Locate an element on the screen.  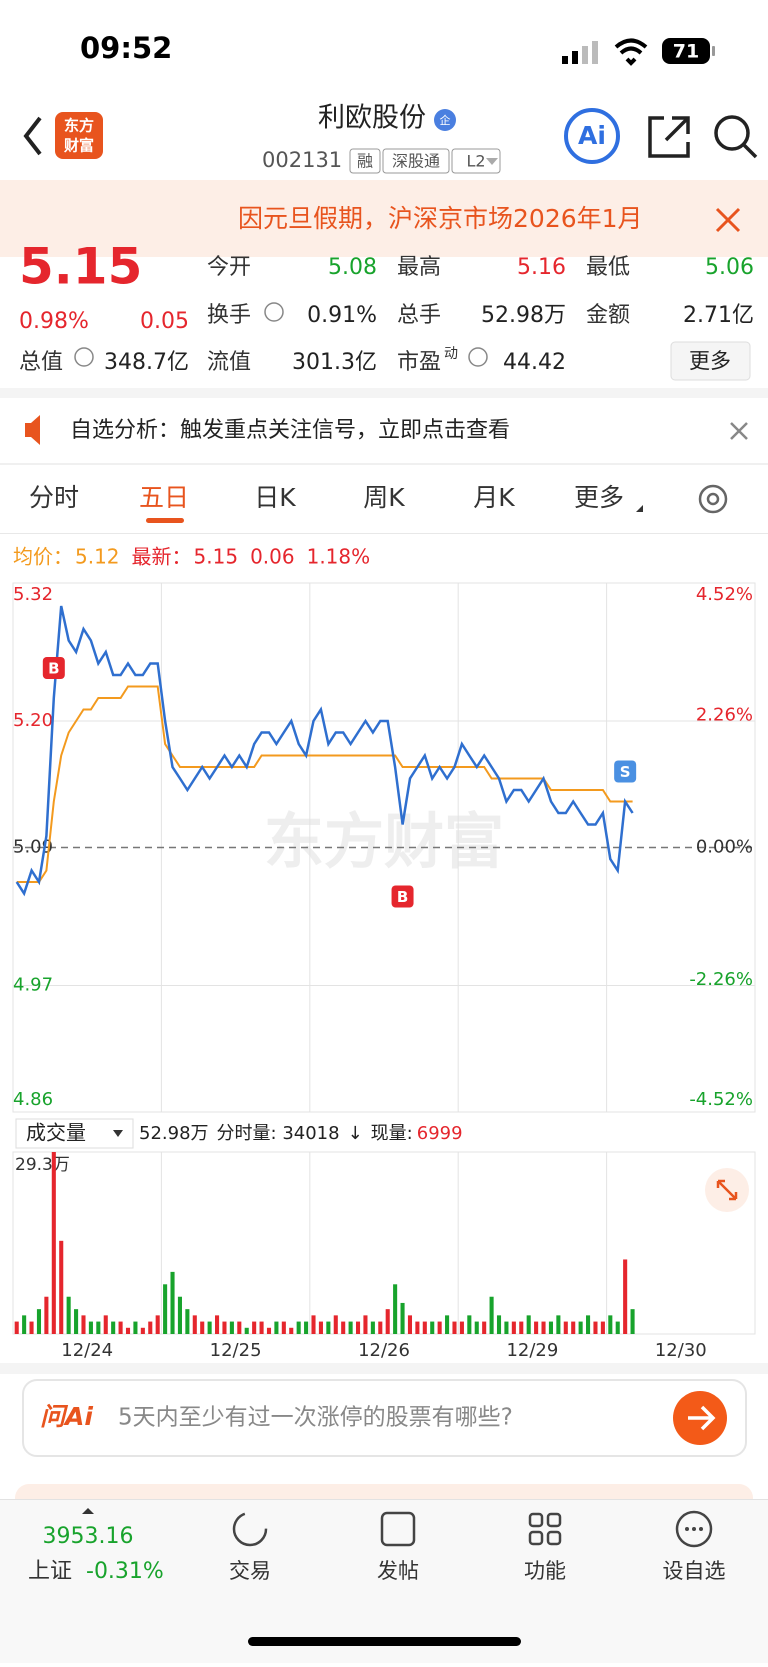
index-value: 3953.16 is located at coordinates (88, 1536).